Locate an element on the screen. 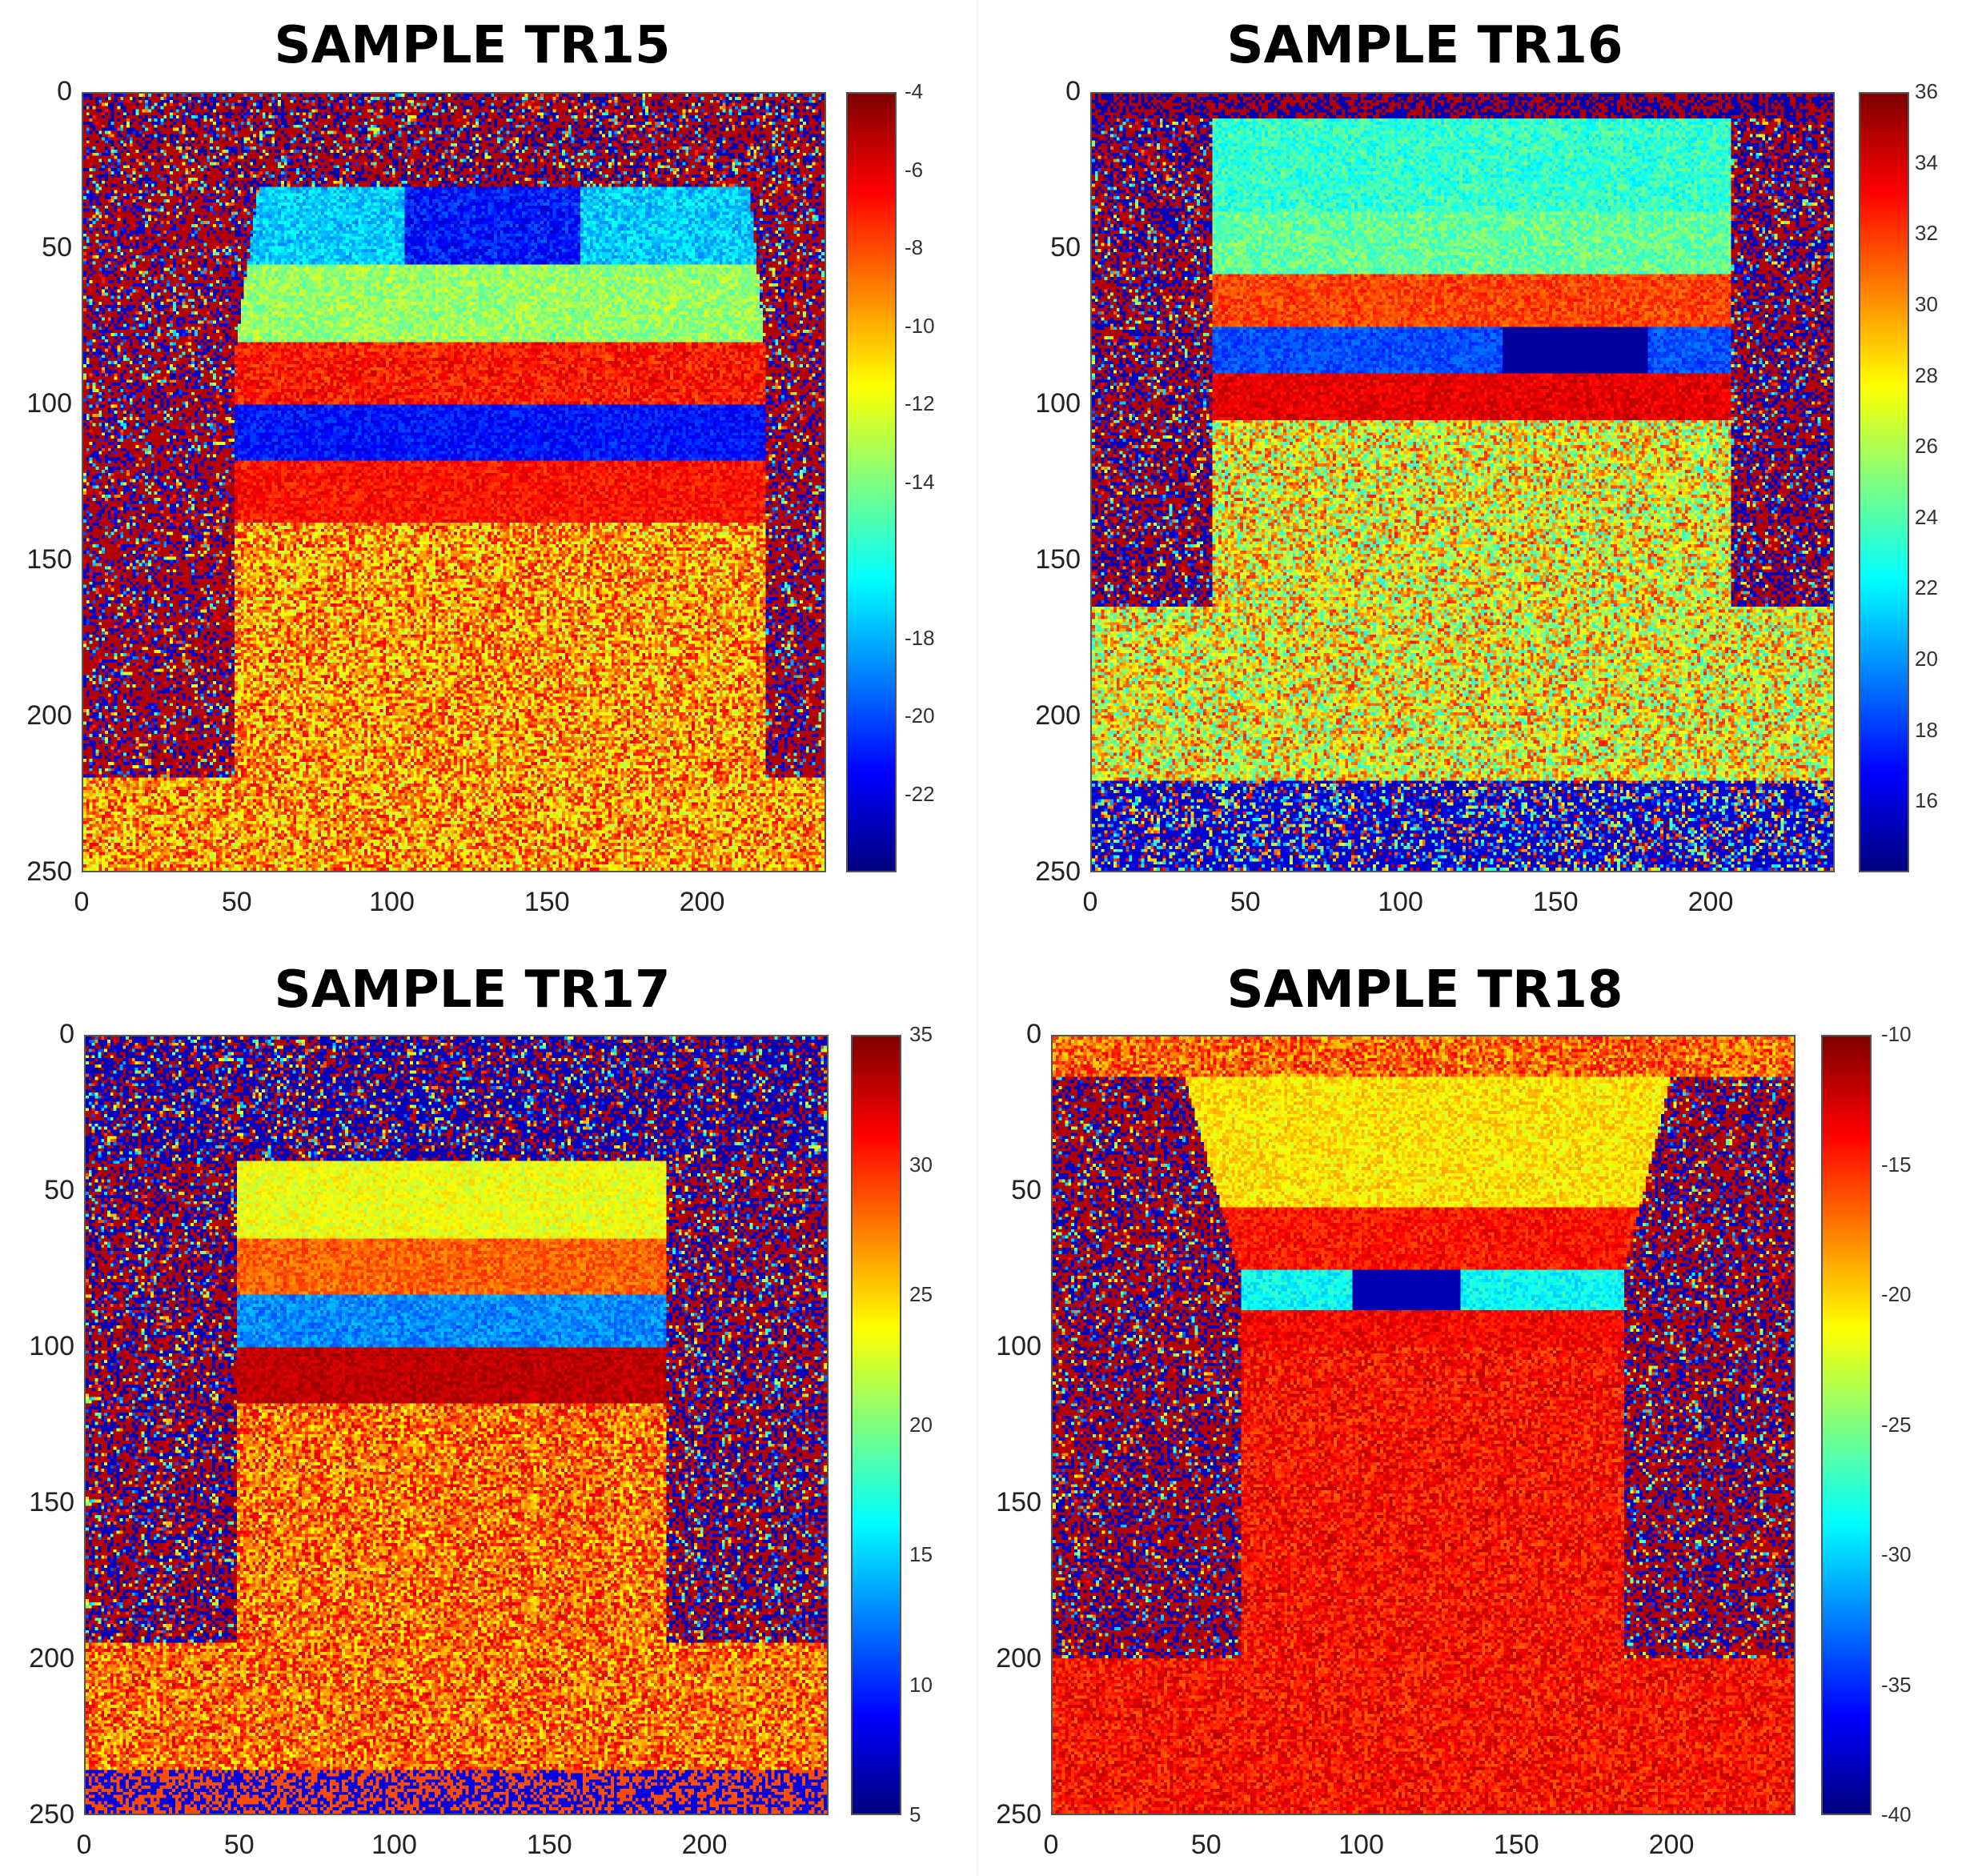 The width and height of the screenshot is (1962, 1876). panel-title: SAMPLE TR17 is located at coordinates (472, 990).